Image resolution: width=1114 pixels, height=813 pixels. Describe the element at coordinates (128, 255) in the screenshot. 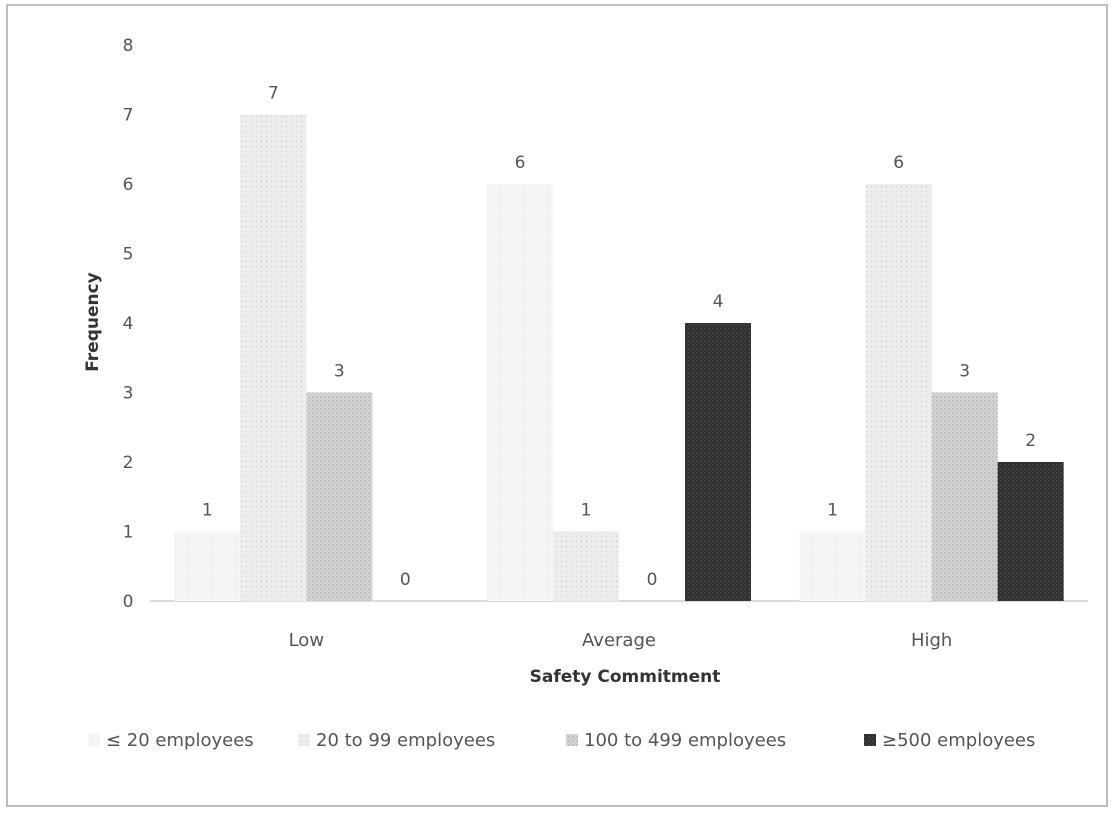

I see `y-tick-label: 5` at that location.